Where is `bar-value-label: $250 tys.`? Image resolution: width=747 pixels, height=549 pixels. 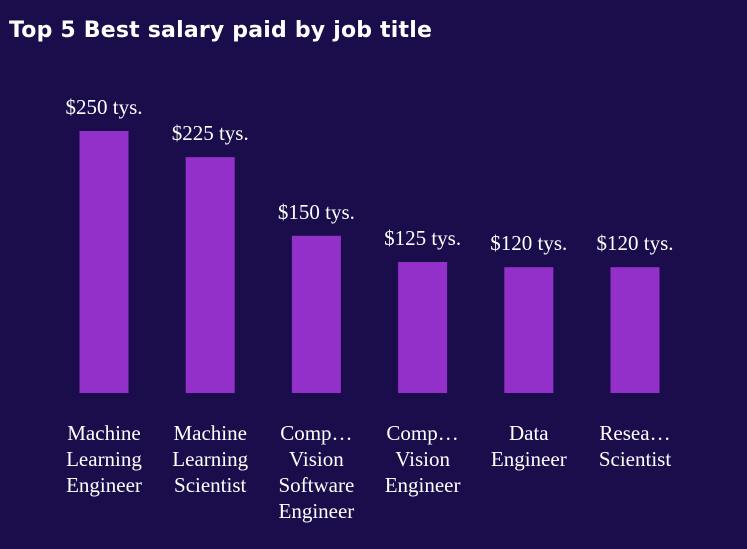 bar-value-label: $250 tys. is located at coordinates (103, 107).